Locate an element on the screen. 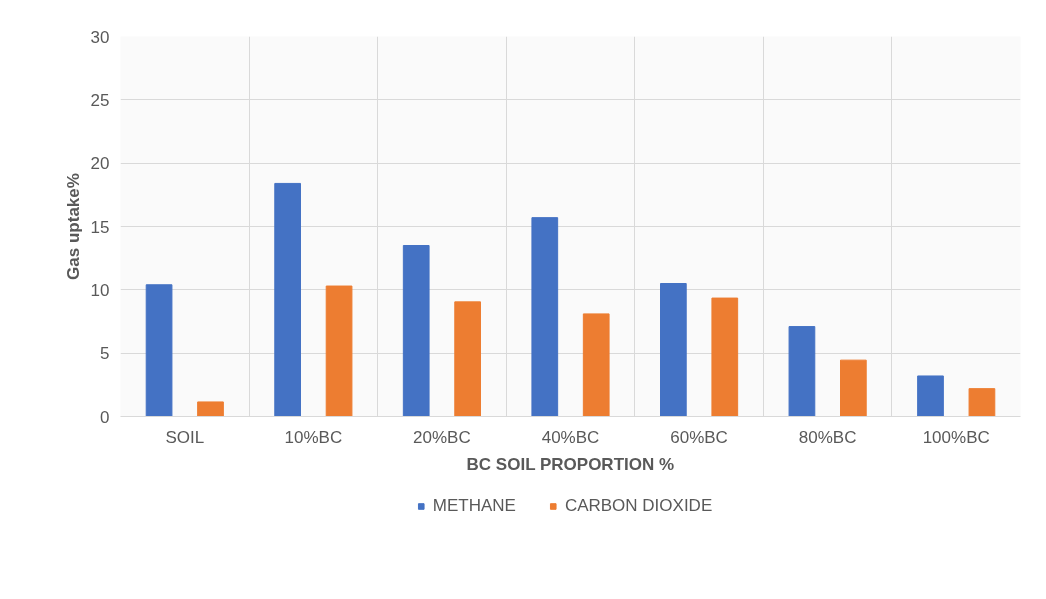 The height and width of the screenshot is (599, 1046). legend-label: METHANE is located at coordinates (474, 506).